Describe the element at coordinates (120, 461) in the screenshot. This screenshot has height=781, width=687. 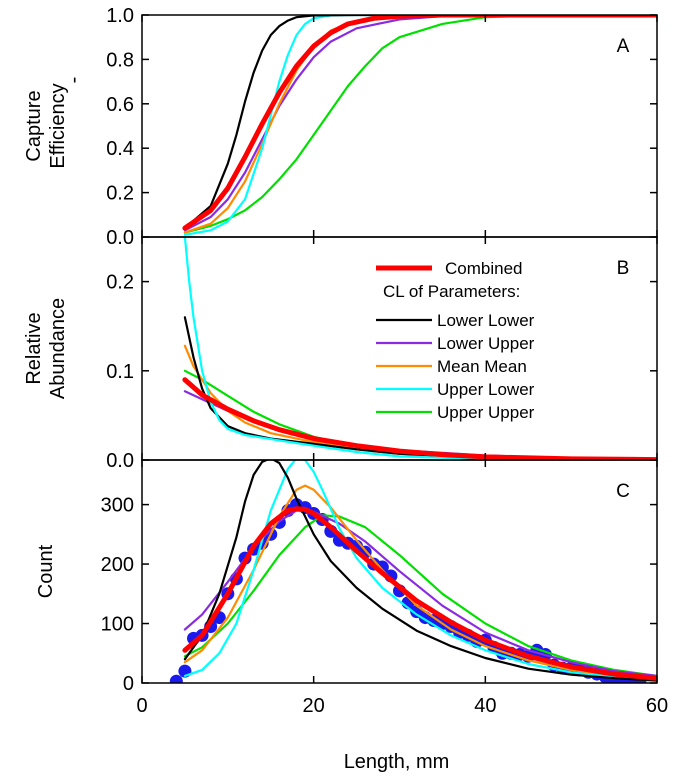
I see `panel-b-y-tick-label: 0.0` at that location.